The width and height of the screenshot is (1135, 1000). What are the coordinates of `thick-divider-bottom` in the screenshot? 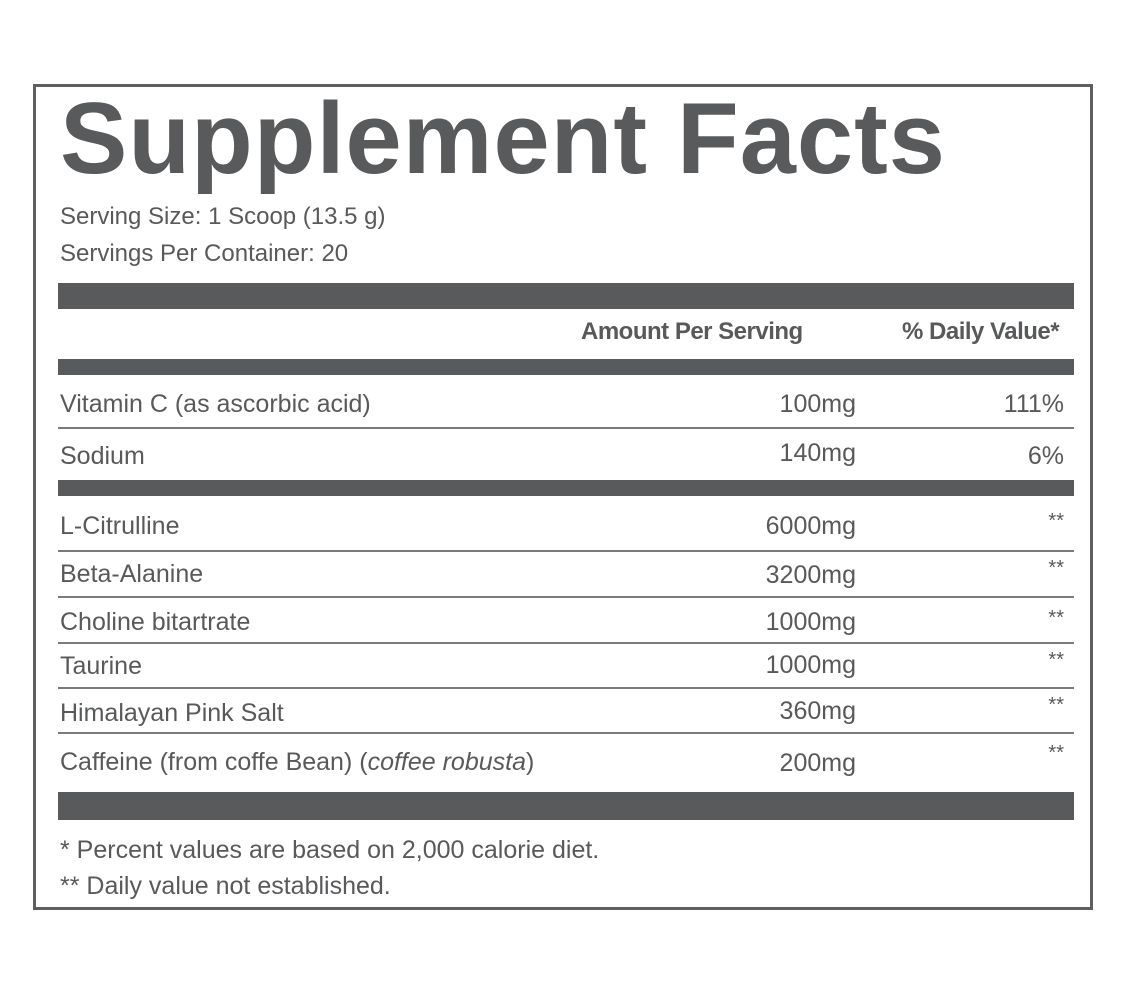 It's located at (566, 806).